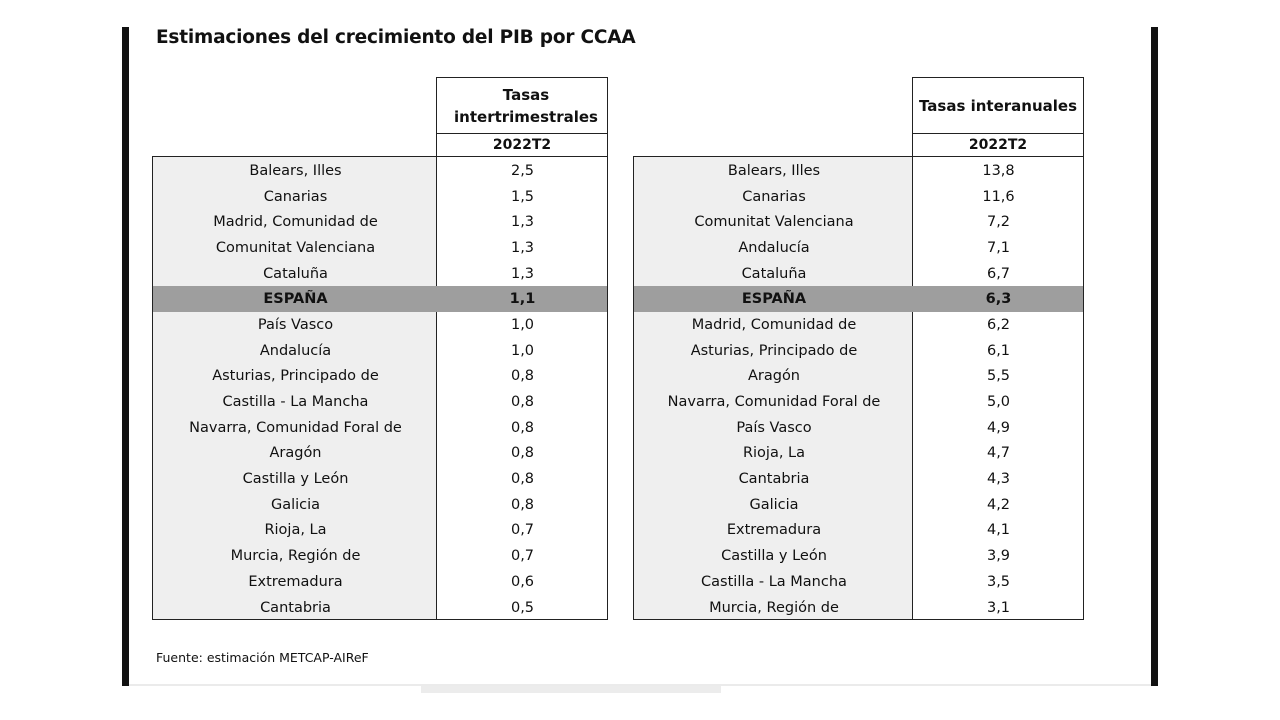 The height and width of the screenshot is (720, 1280). What do you see at coordinates (858, 582) in the screenshot?
I see `table-row: Castilla - La Mancha 3,5` at bounding box center [858, 582].